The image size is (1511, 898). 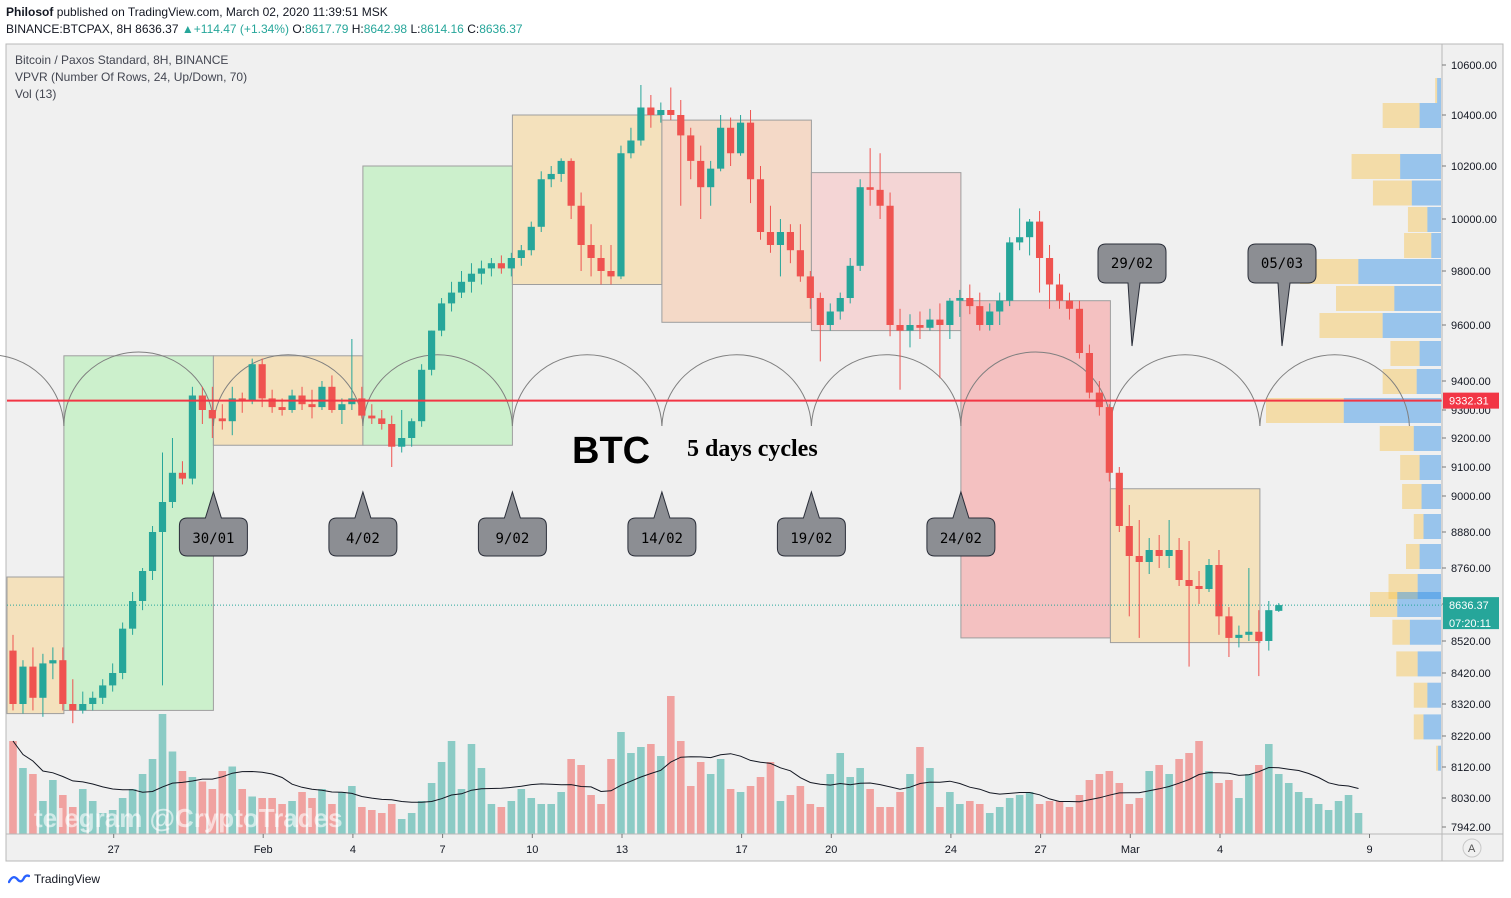 I want to click on y-tick-label: 8520.00, so click(x=1471, y=642).